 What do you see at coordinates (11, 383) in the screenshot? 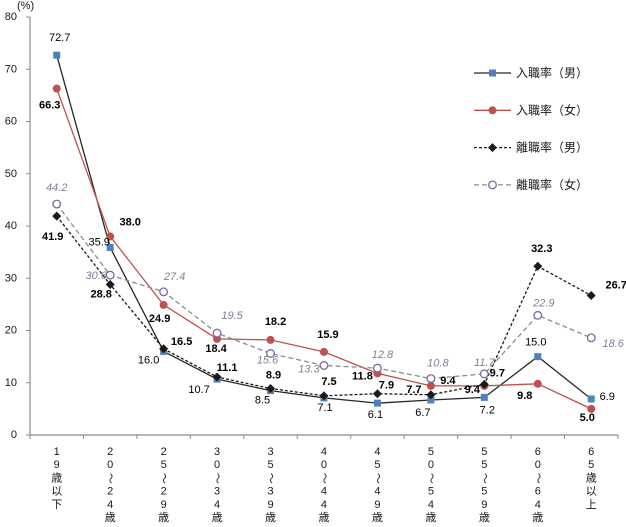
I see `y-tick-label: 10` at bounding box center [11, 383].